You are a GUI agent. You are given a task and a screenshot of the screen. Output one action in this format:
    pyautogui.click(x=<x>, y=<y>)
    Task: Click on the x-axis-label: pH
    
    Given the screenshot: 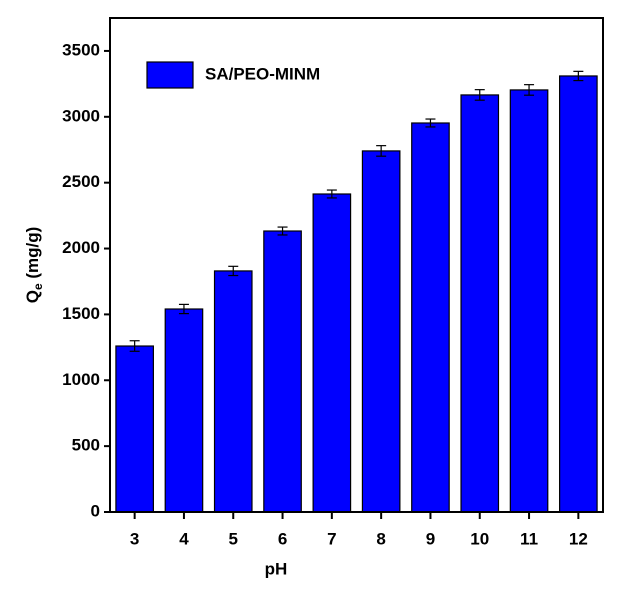 What is the action you would take?
    pyautogui.click(x=276, y=568)
    